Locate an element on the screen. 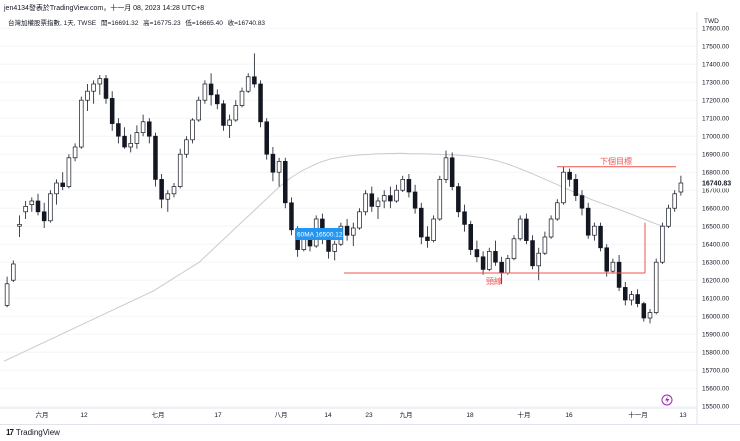 The height and width of the screenshot is (441, 740). open-value: 開=16691.32 is located at coordinates (119, 23).